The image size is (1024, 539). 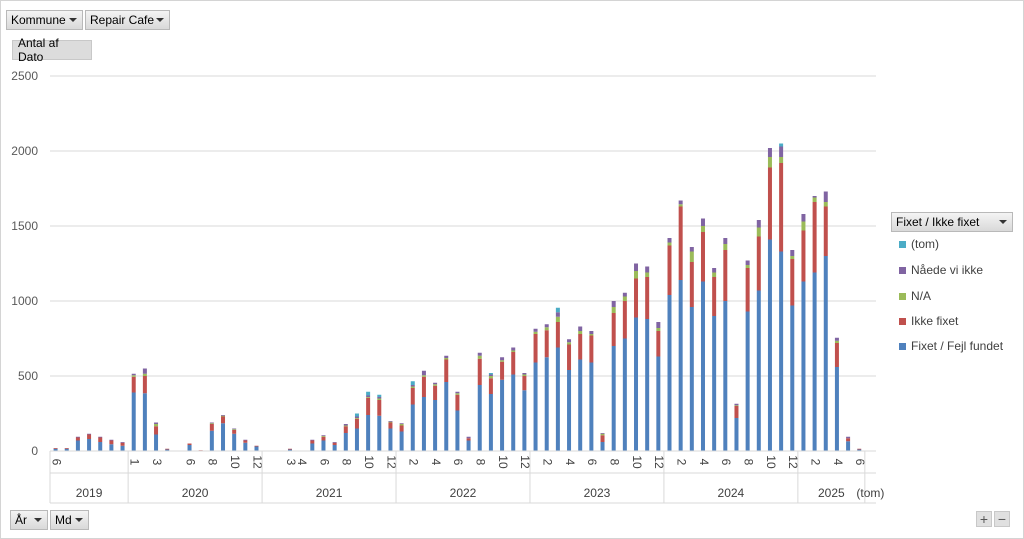 What do you see at coordinates (870, 493) in the screenshot?
I see `x-year-label: (tom)` at bounding box center [870, 493].